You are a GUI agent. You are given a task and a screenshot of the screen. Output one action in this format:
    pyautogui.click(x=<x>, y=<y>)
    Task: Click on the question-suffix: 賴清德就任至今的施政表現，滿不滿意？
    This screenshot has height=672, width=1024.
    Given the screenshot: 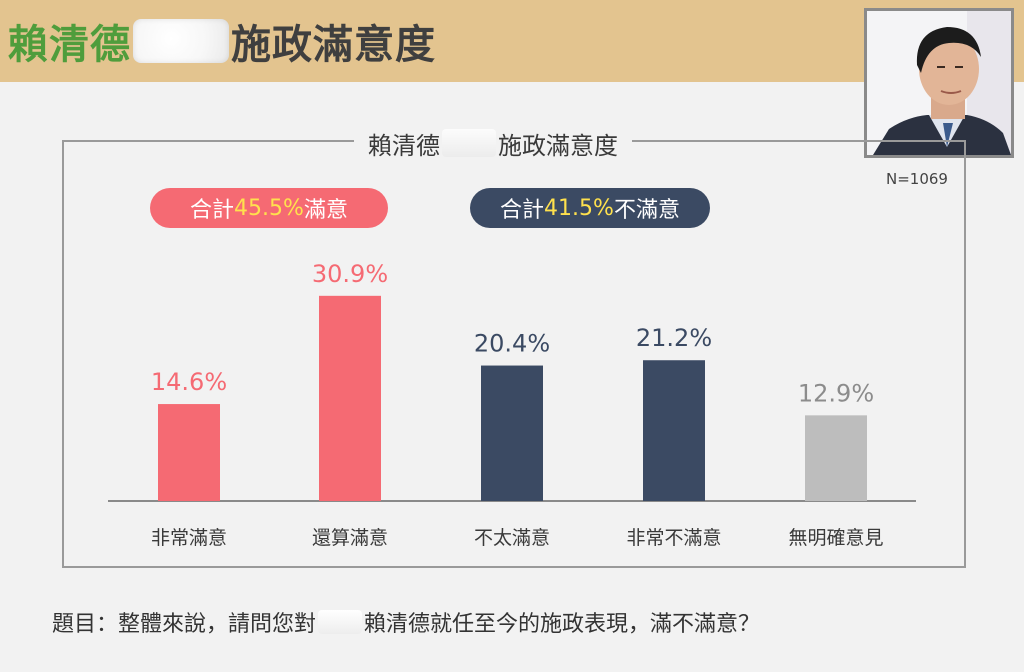 What is the action you would take?
    pyautogui.click(x=562, y=624)
    